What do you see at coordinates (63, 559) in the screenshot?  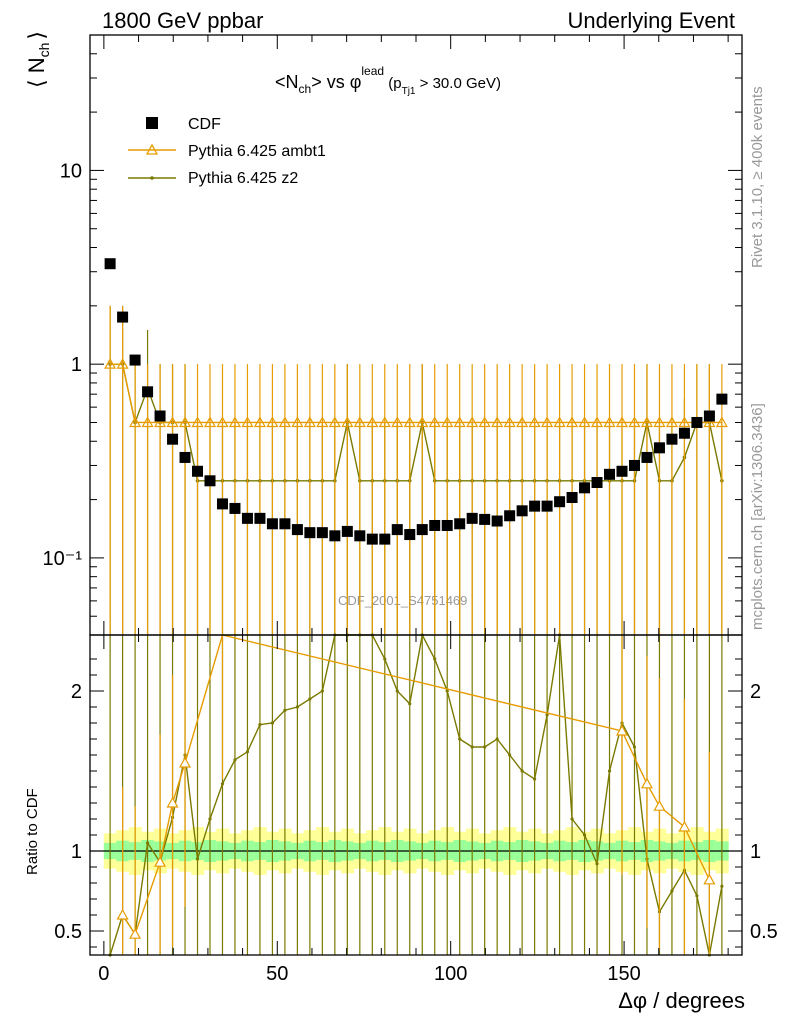 I see `top-ytick-label: 10⁻¹` at bounding box center [63, 559].